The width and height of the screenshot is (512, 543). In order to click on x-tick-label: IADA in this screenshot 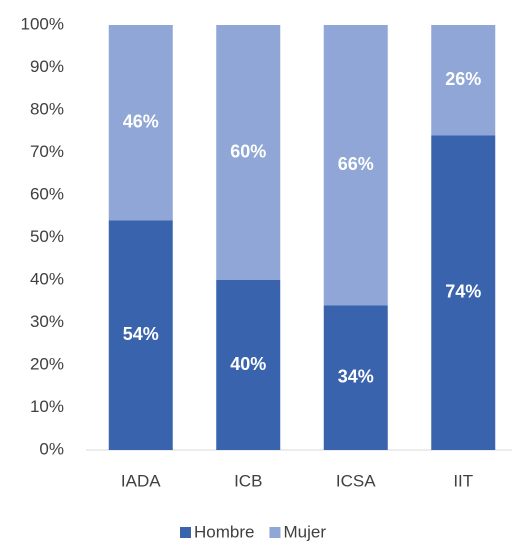, I will do `click(141, 480)`.